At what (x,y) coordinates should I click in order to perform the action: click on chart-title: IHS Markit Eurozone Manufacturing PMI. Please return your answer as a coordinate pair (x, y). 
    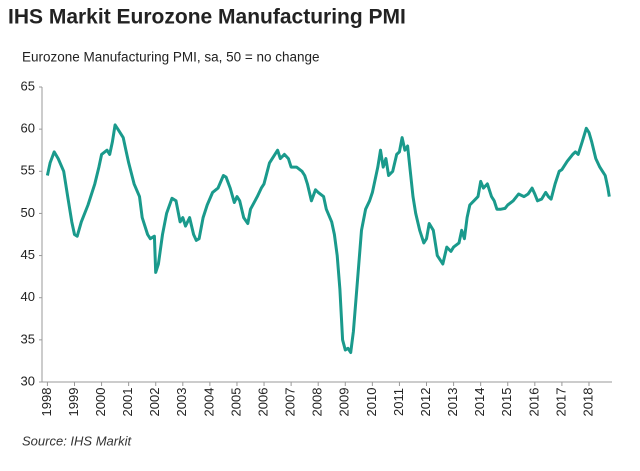
    Looking at the image, I should click on (207, 17).